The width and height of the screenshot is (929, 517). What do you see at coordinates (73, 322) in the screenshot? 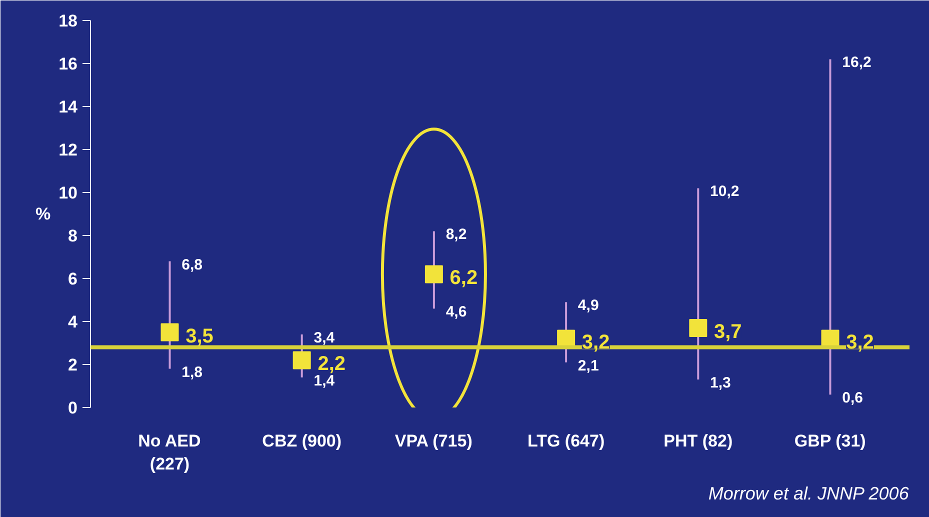
I see `y-tick-label: 4` at bounding box center [73, 322].